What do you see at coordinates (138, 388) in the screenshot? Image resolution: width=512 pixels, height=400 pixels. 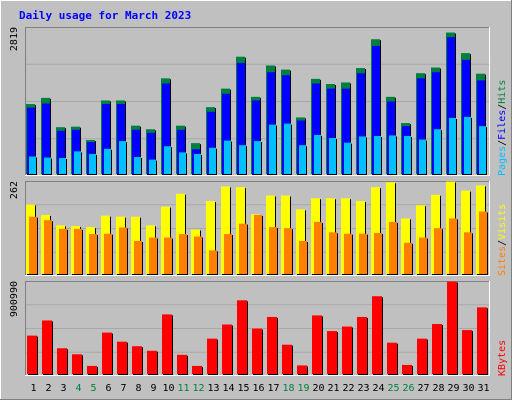 I see `x-tick-label: 8` at bounding box center [138, 388].